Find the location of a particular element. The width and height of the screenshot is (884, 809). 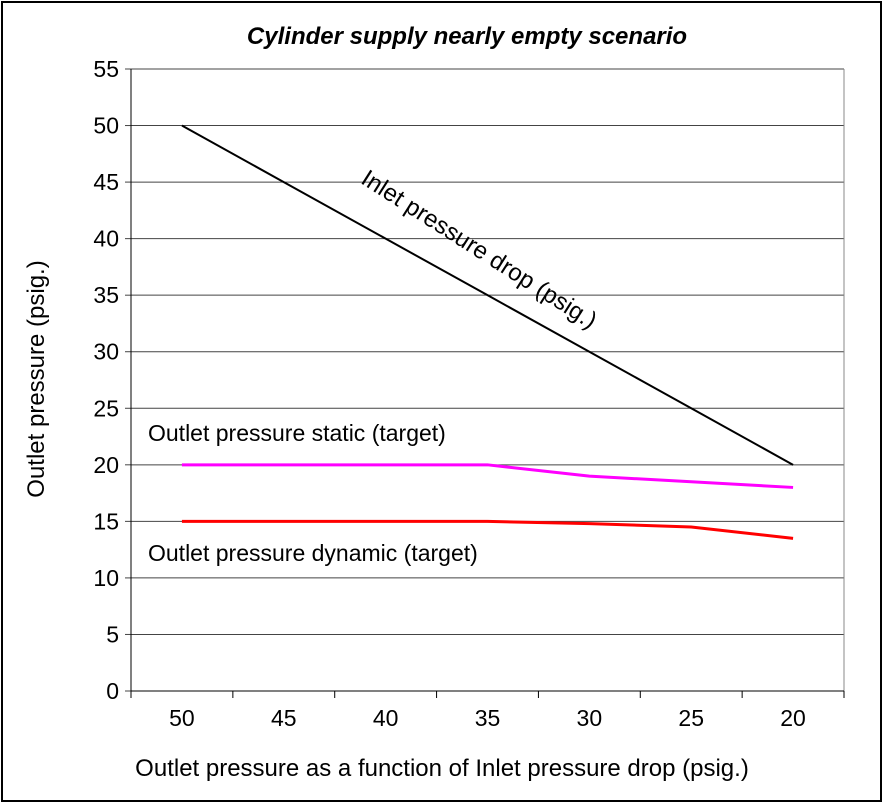

y-tick-label: 55 is located at coordinates (106, 69).